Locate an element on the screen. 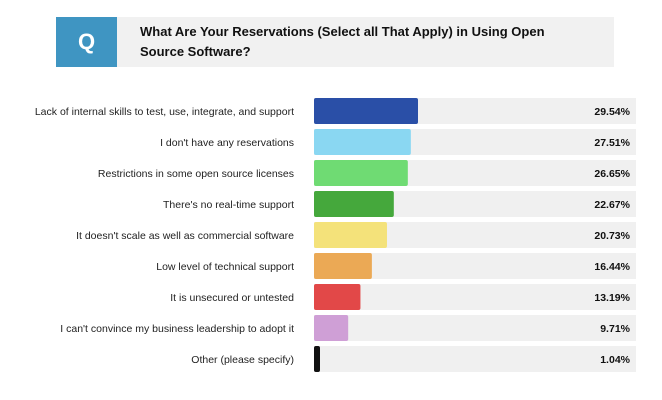 Image resolution: width=662 pixels, height=400 pixels. value-label: 13.19% is located at coordinates (612, 298).